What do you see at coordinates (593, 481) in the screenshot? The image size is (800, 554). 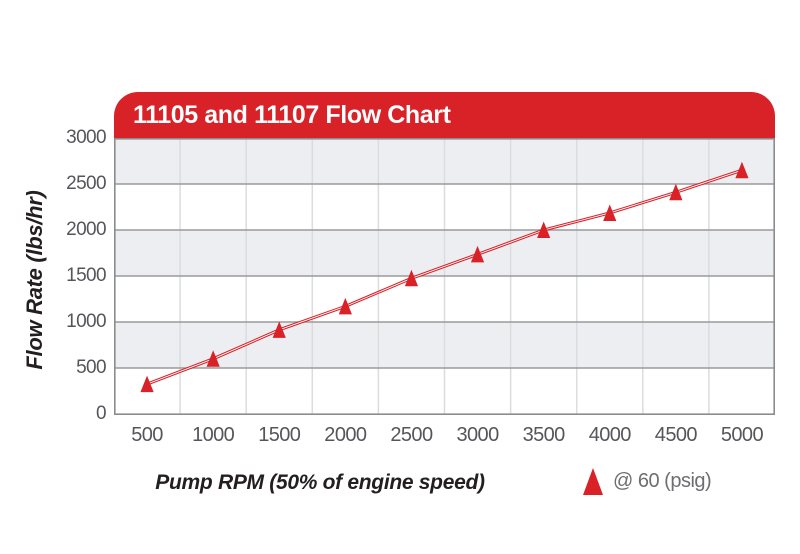 I see `legend-triangle-icon` at bounding box center [593, 481].